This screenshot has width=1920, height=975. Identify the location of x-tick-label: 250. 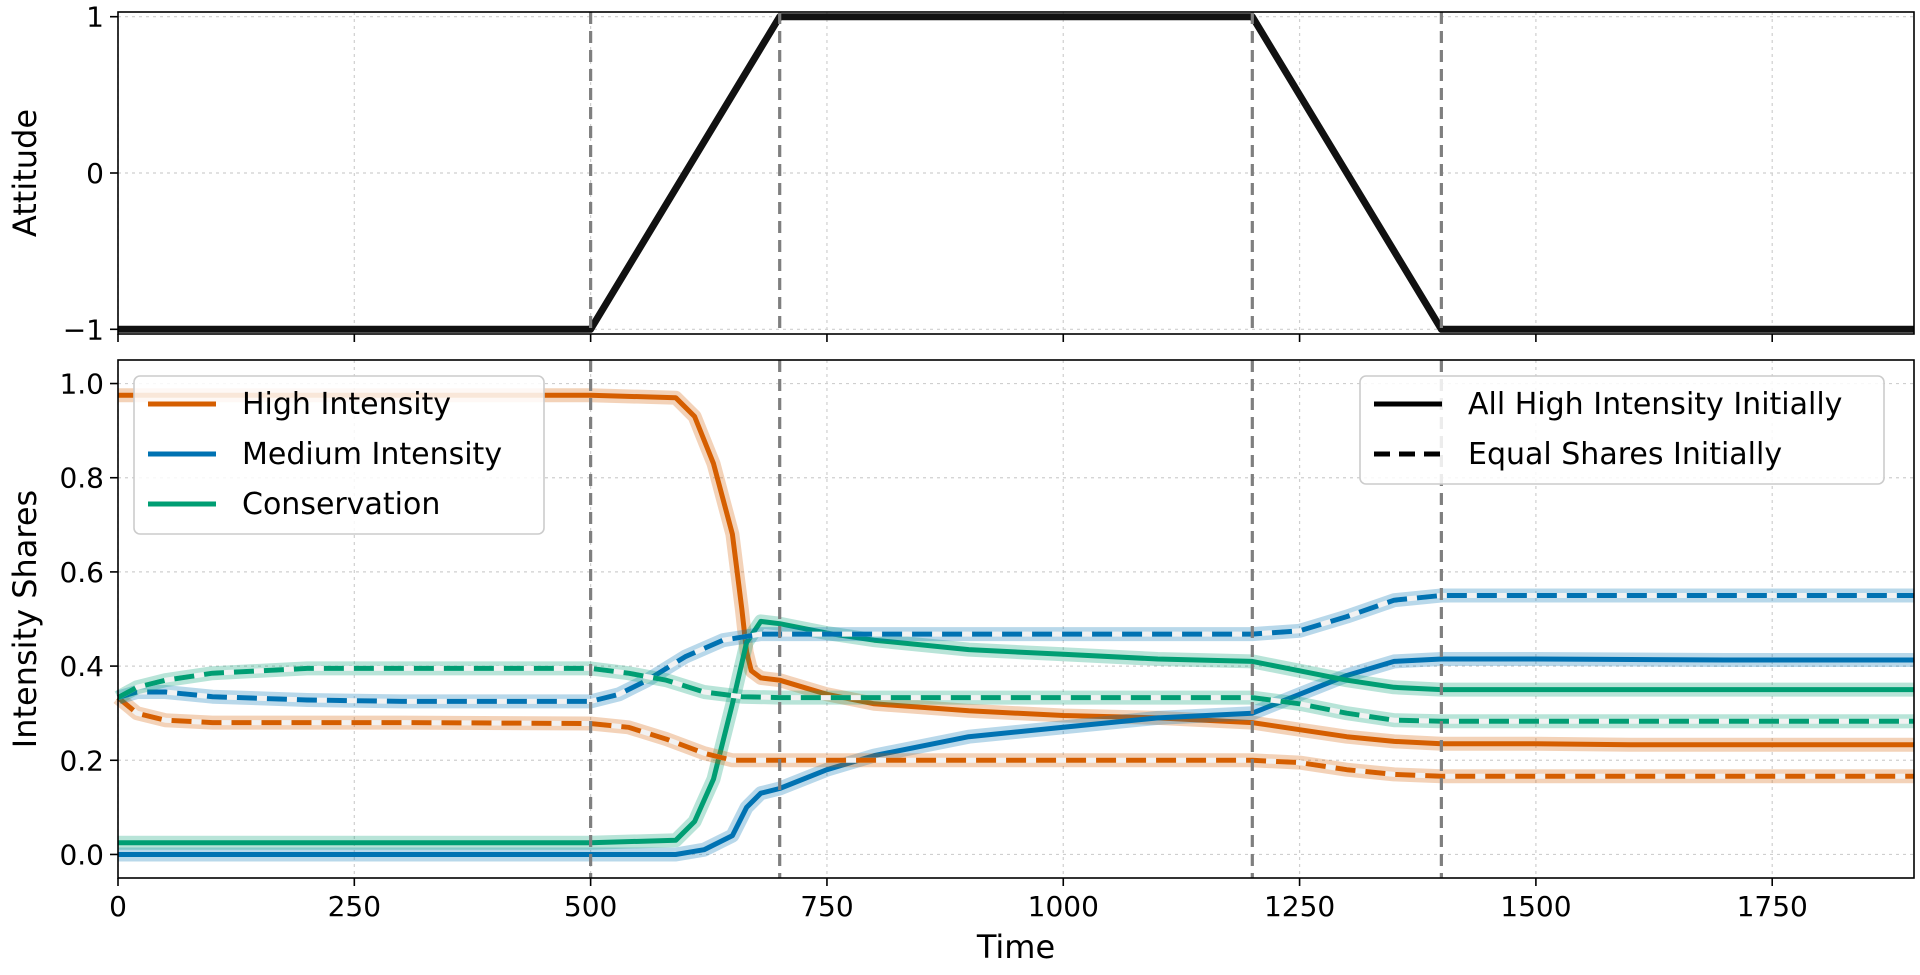
(354, 906).